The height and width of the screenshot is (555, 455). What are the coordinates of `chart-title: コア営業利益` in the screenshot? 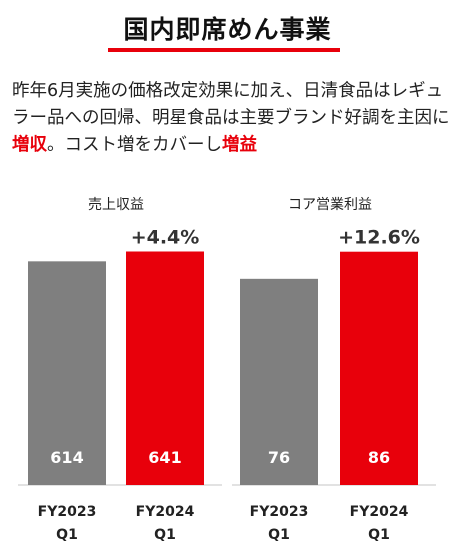 It's located at (330, 205).